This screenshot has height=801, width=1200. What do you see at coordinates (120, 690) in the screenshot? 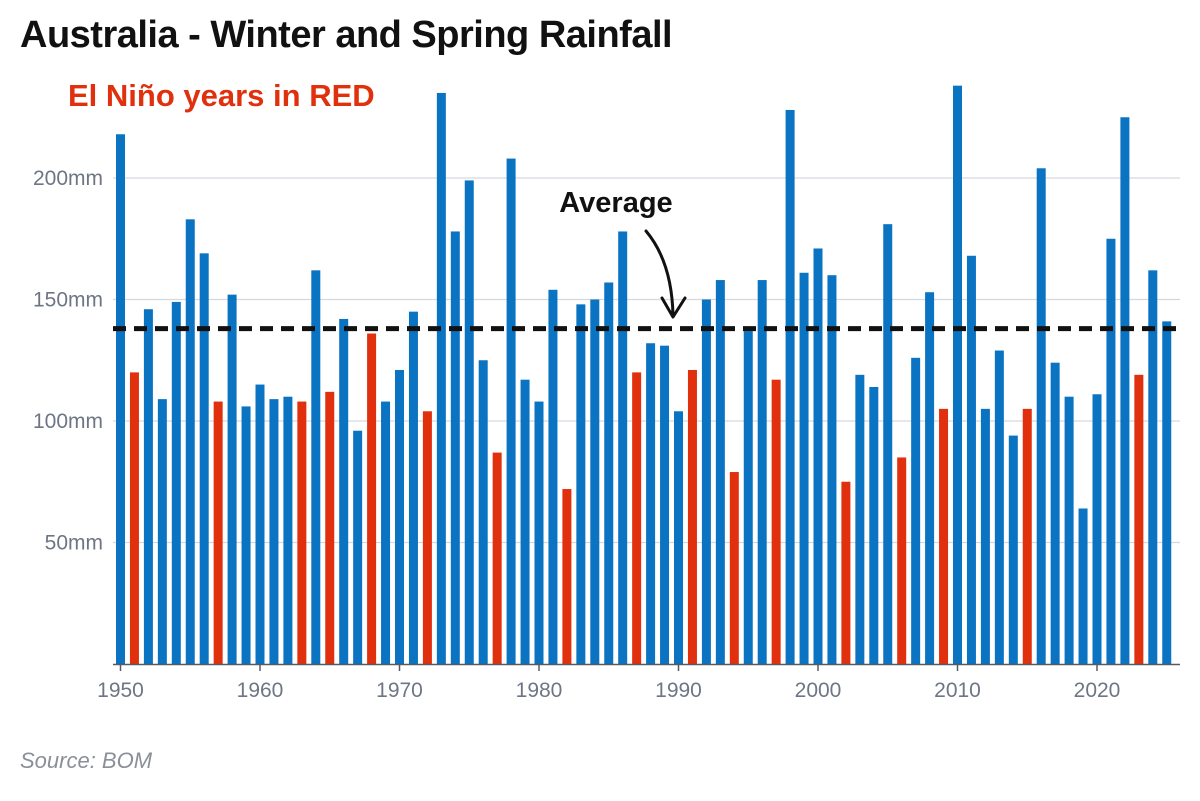
I see `x-tick-label: 1950` at bounding box center [120, 690].